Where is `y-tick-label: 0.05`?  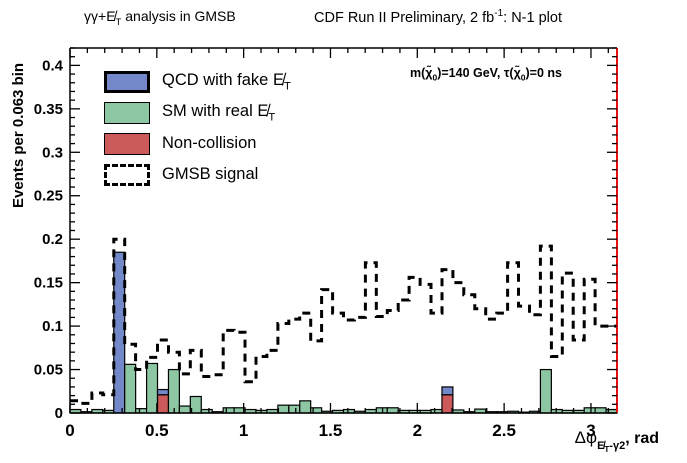 y-tick-label: 0.05 is located at coordinates (48, 370).